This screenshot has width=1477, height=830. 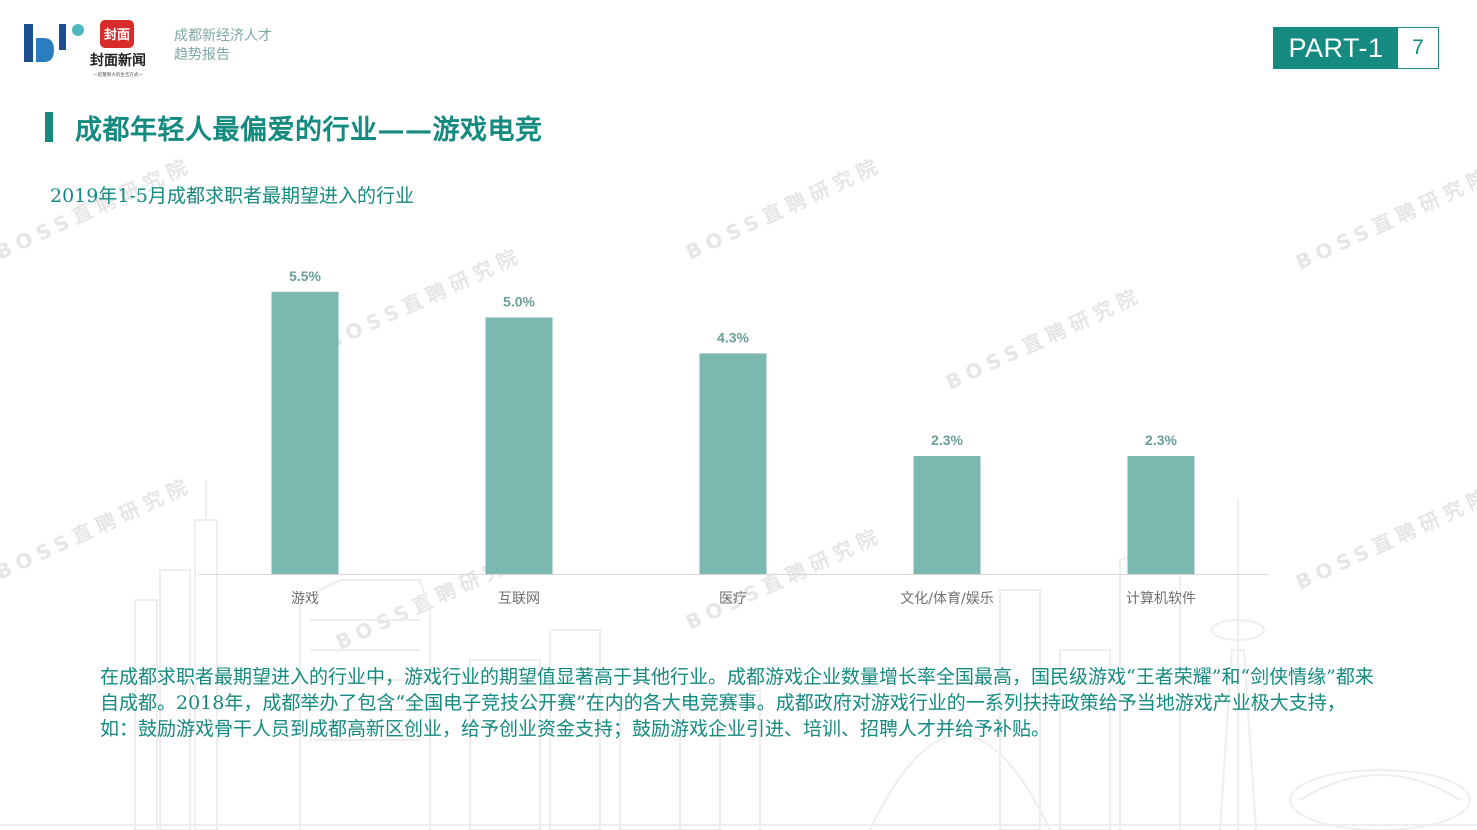 I want to click on logo-wordmark: 封面新闻, so click(x=118, y=60).